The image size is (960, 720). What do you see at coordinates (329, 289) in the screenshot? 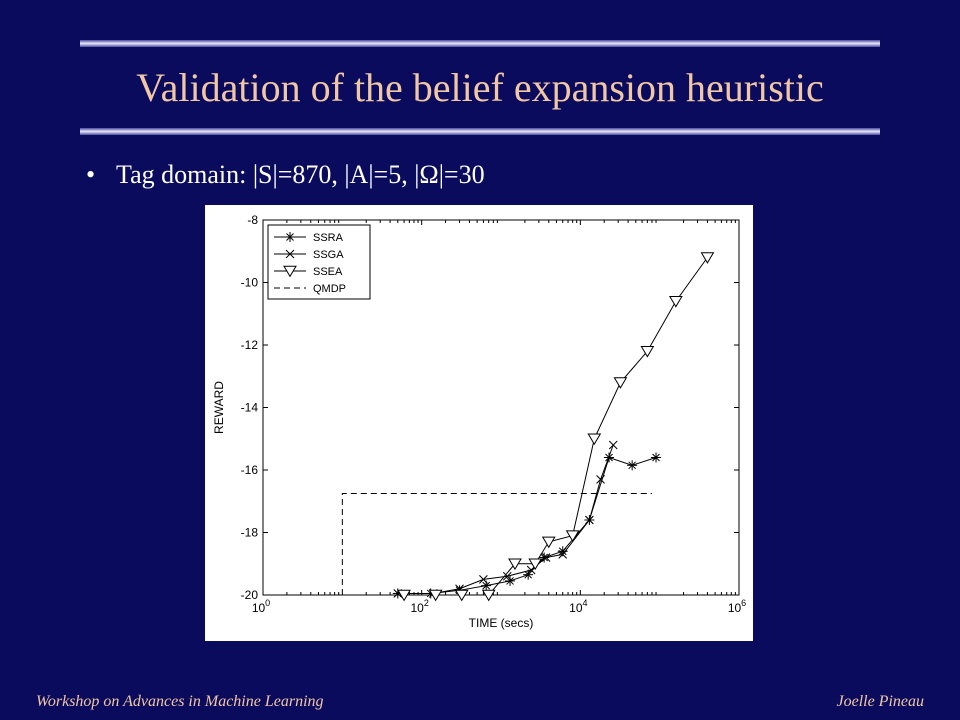
I see `legend-label: QMDP` at bounding box center [329, 289].